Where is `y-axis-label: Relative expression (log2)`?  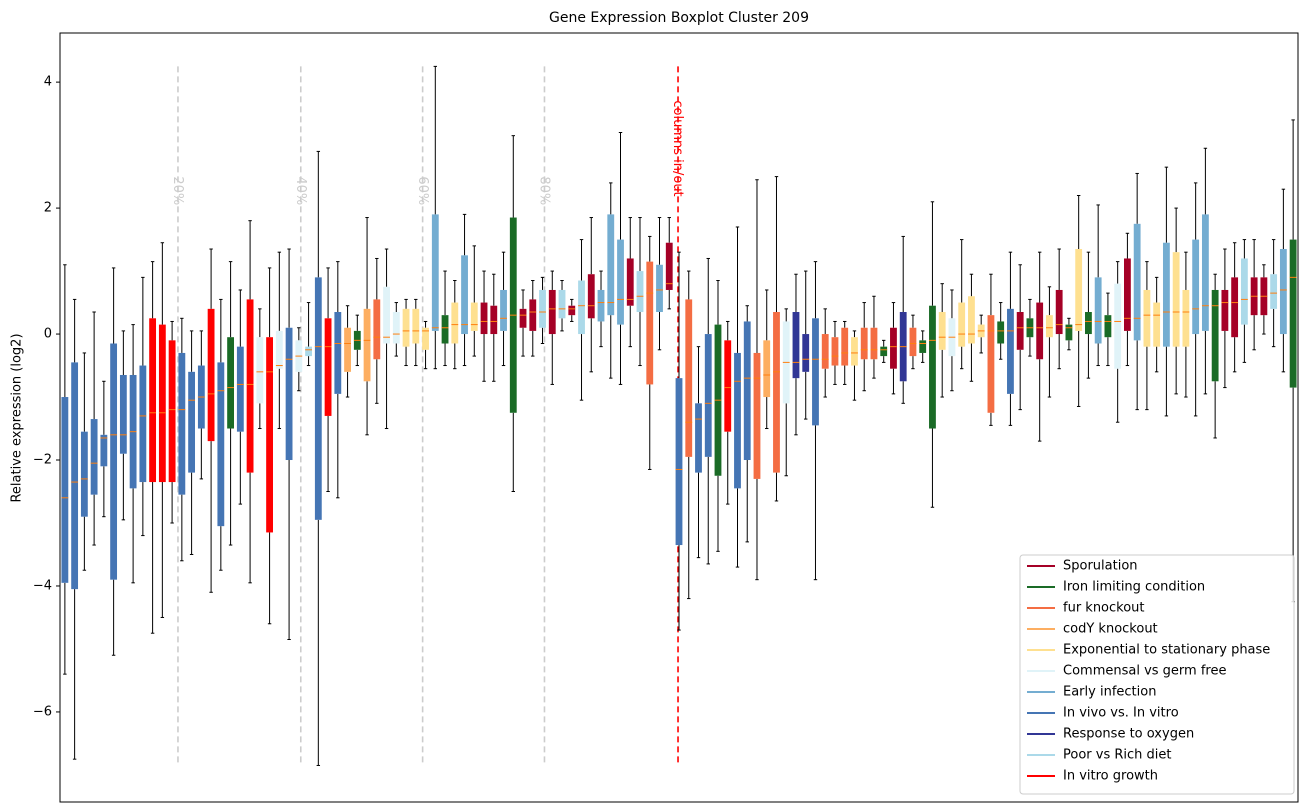
y-axis-label: Relative expression (log2) is located at coordinates (17, 417).